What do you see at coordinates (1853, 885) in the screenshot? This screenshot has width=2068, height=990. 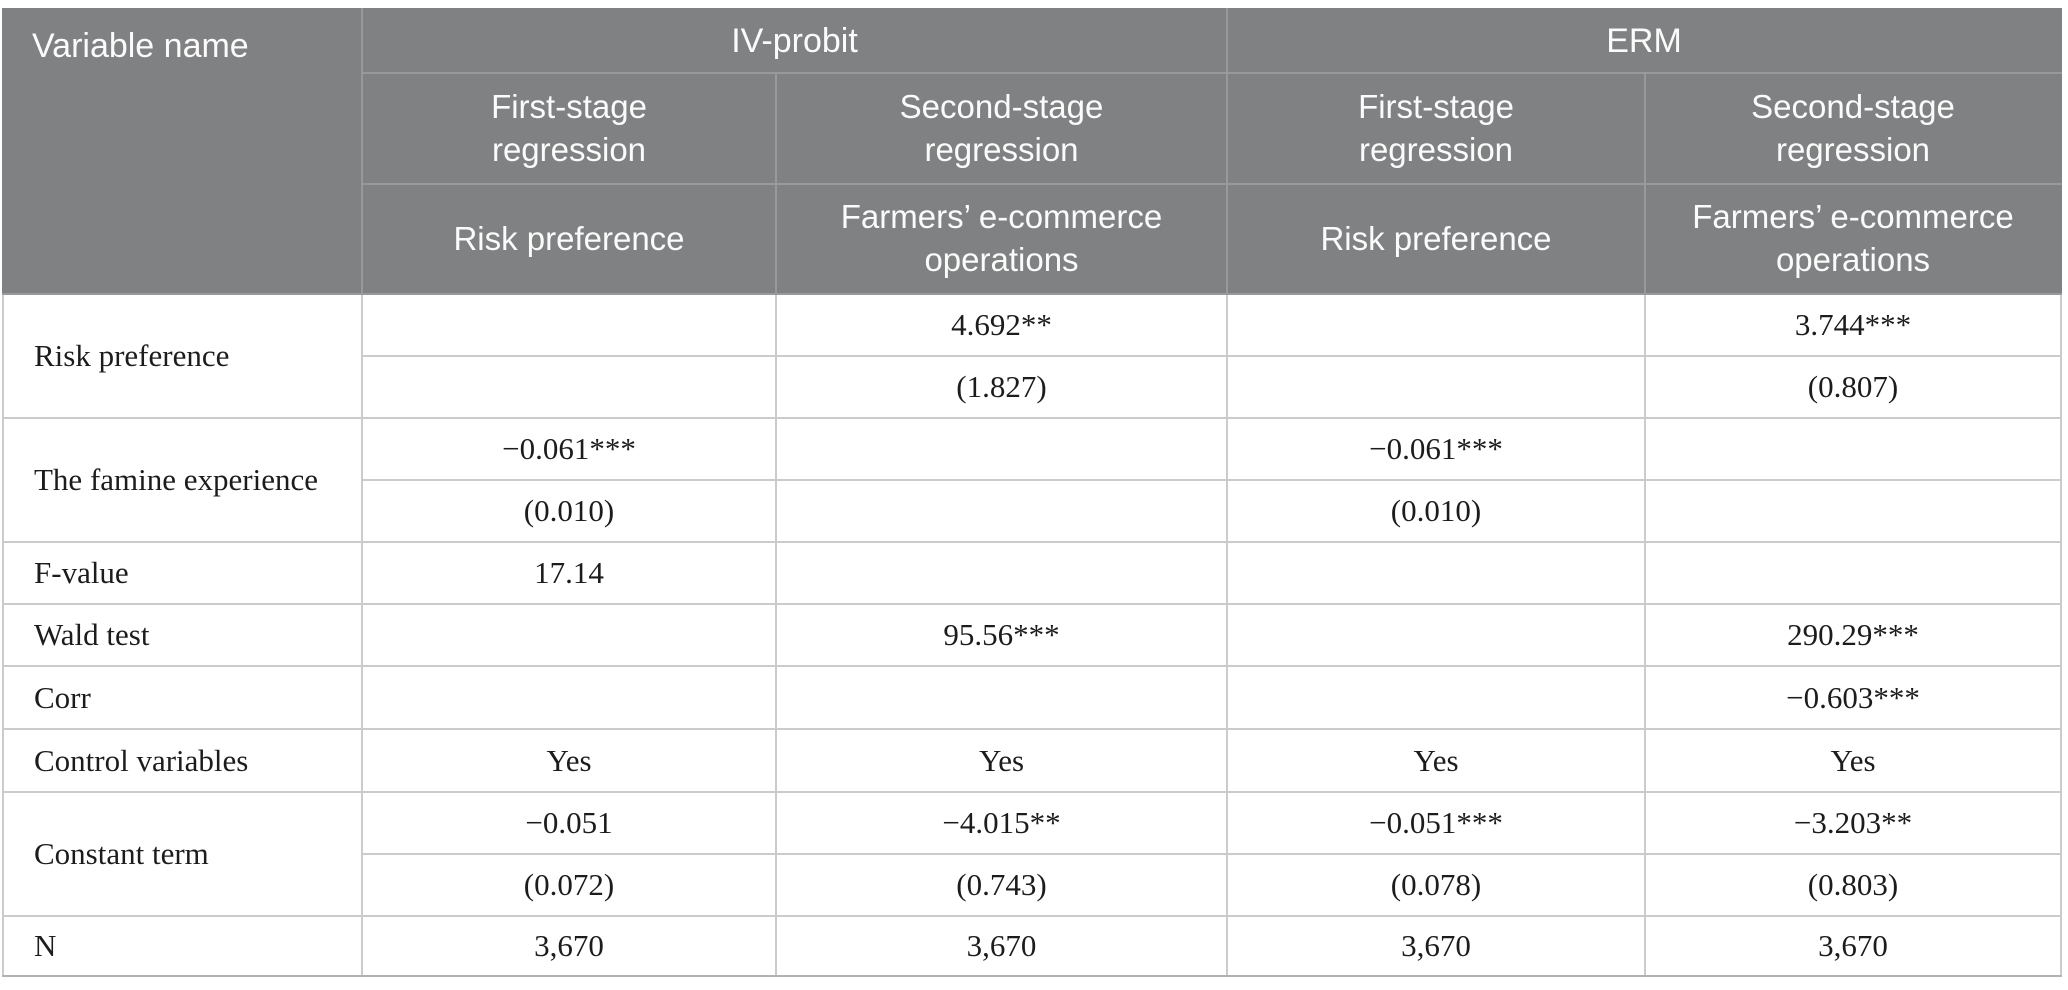 I see `se-cell: (0.803)` at bounding box center [1853, 885].